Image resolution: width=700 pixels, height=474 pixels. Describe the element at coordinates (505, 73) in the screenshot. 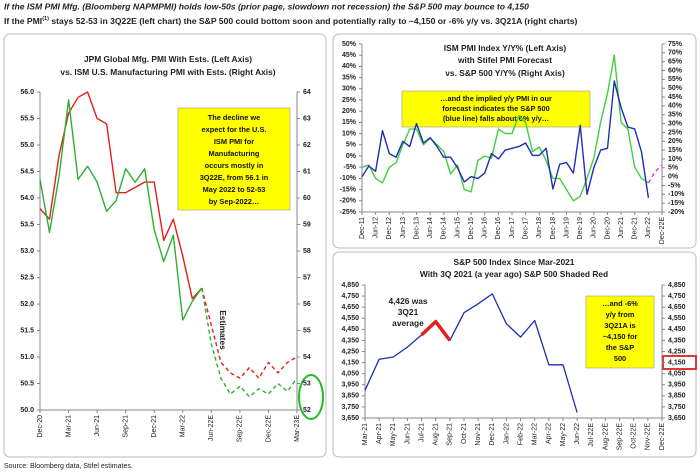

I see `chart-title: vs. S&P 500 Y/Y% (Right Axis)` at that location.